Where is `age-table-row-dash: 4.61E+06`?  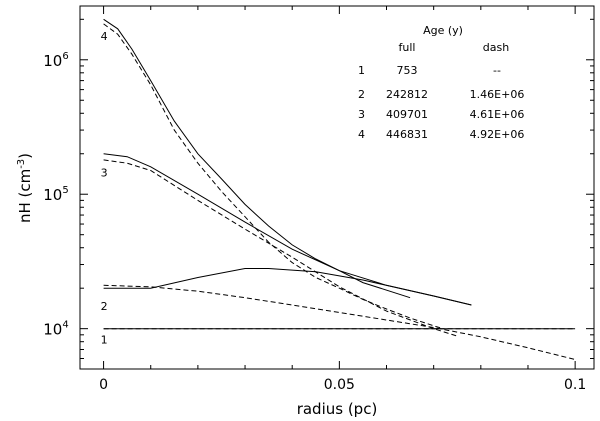
age-table-row-dash: 4.61E+06 is located at coordinates (497, 114).